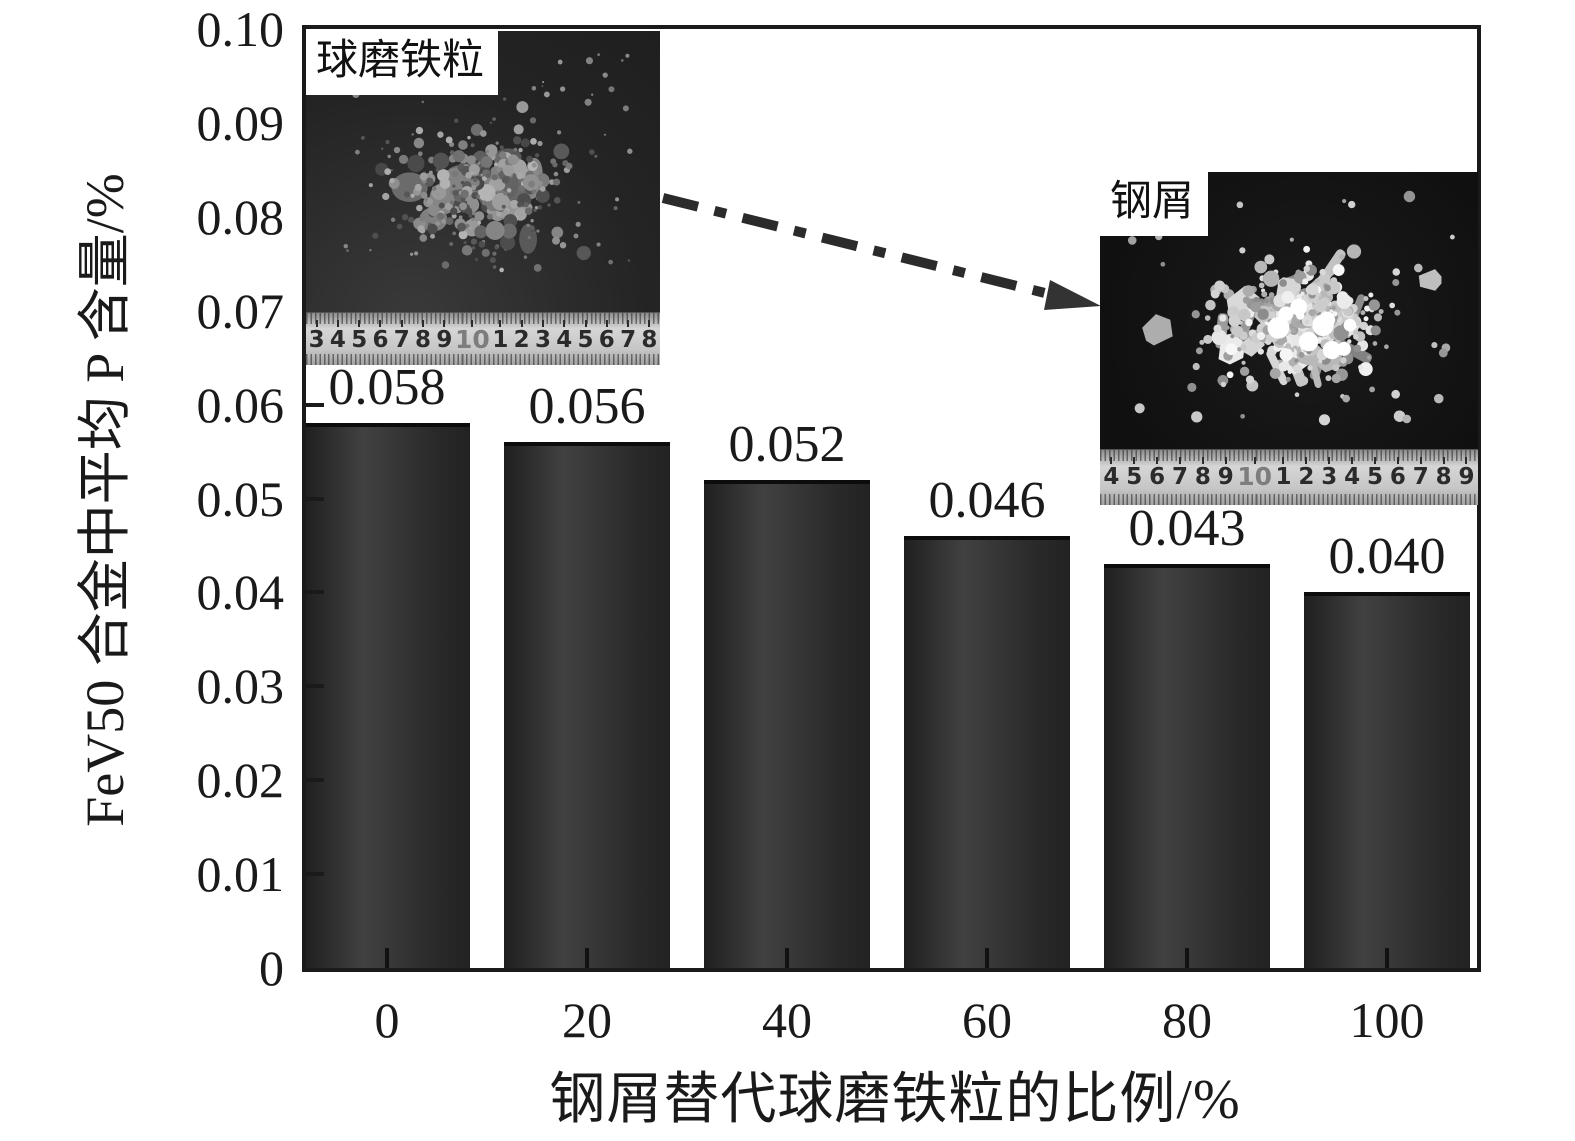  What do you see at coordinates (1187, 529) in the screenshot?
I see `bar-value-label: 0.043` at bounding box center [1187, 529].